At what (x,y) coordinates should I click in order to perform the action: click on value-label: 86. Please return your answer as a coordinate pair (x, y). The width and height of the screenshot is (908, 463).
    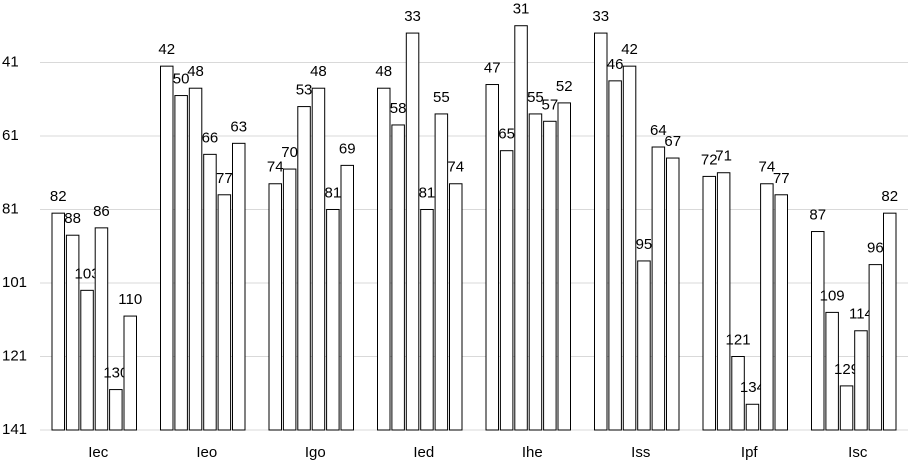
    Looking at the image, I should click on (101, 211).